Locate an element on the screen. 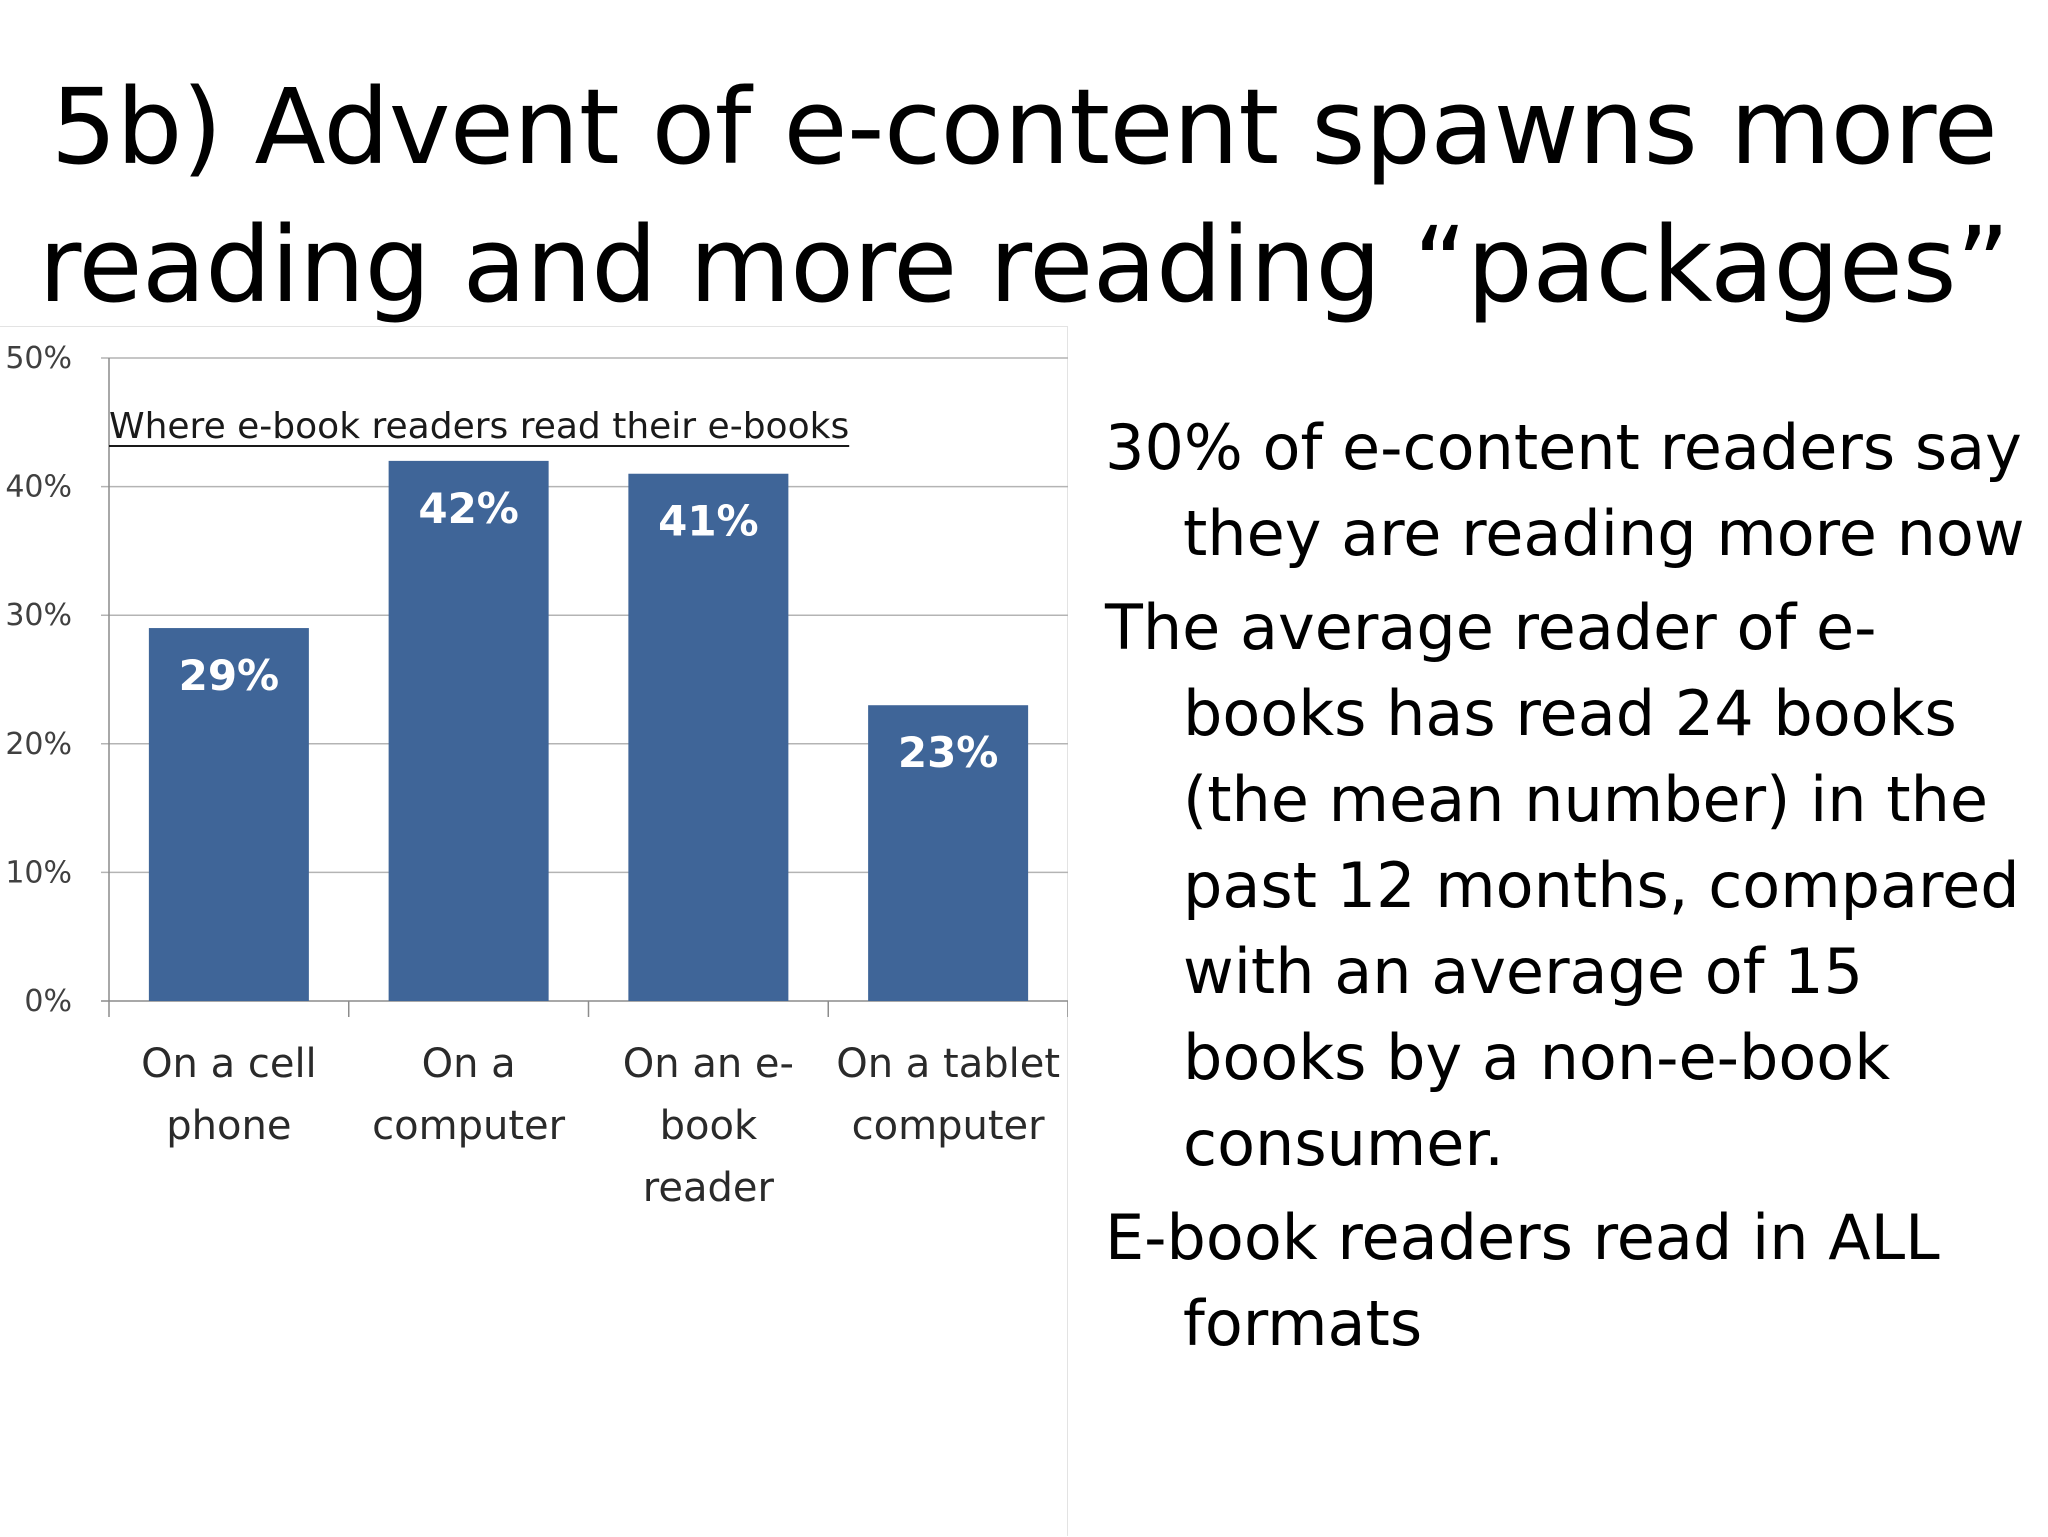  y-tick-label: 40% is located at coordinates (38, 487).